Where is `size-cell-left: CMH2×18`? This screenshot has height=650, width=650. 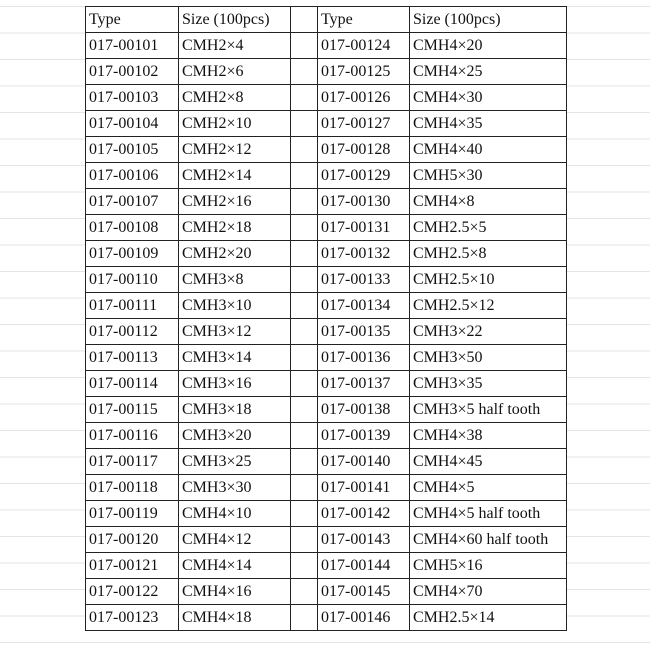 size-cell-left: CMH2×18 is located at coordinates (234, 227).